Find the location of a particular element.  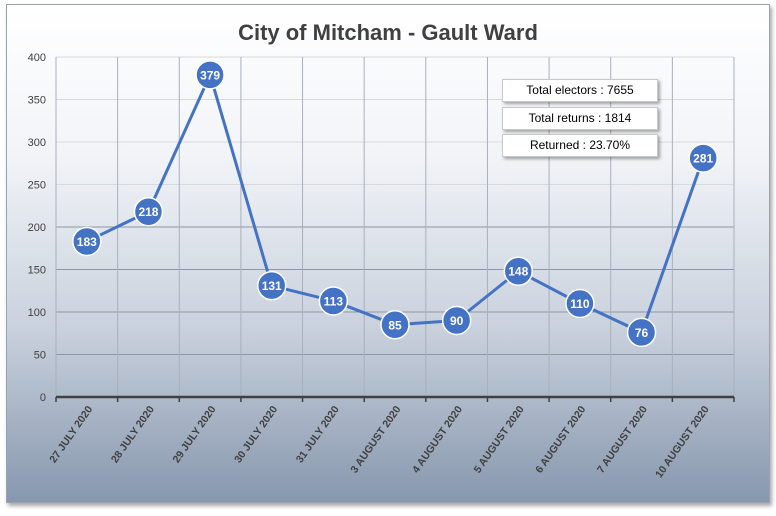

y-tick-label: 0 is located at coordinates (43, 398).